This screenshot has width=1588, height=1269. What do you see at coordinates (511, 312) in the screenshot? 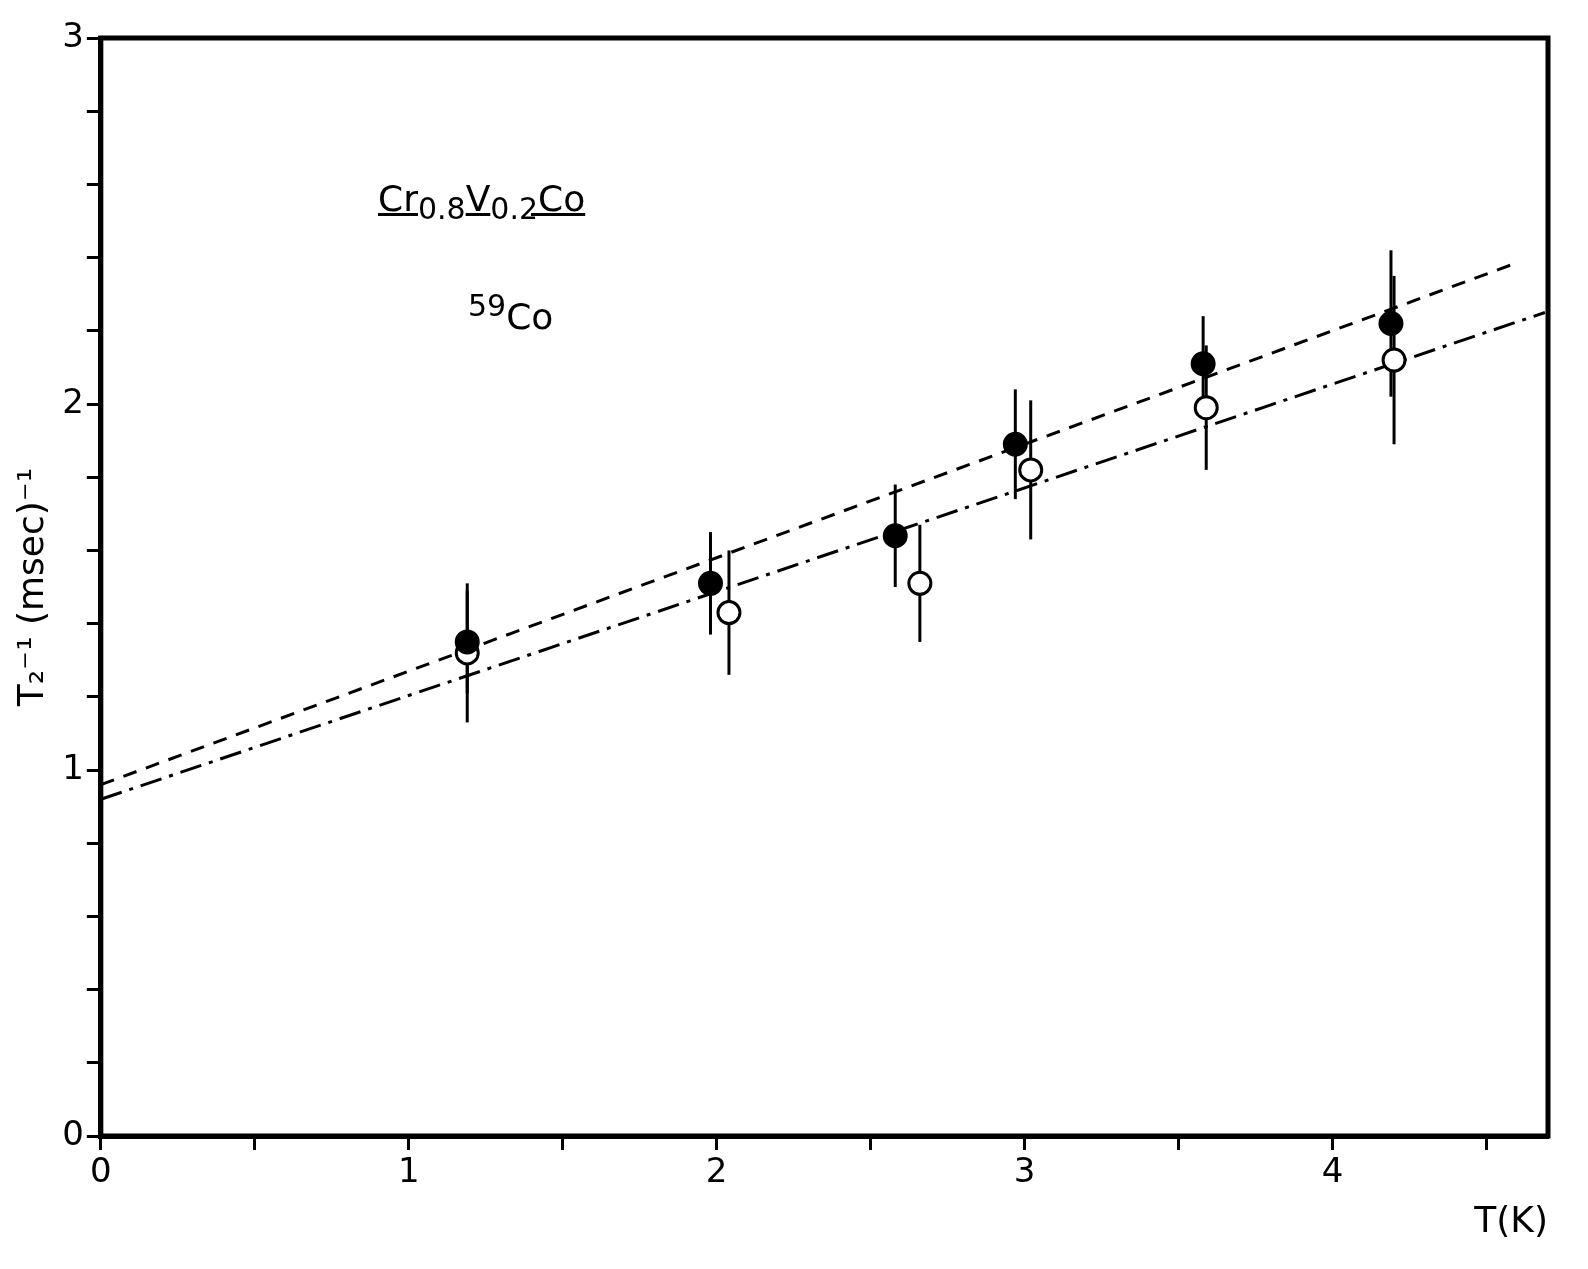
I see `annotation: $^{59}$Co` at bounding box center [511, 312].